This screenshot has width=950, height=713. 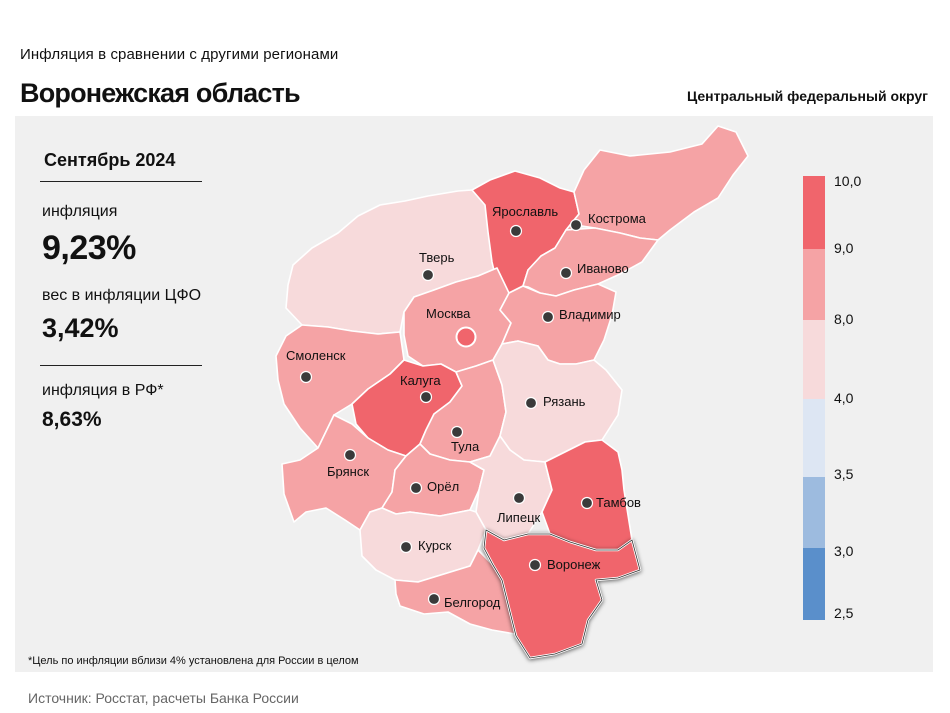 What do you see at coordinates (435, 545) in the screenshot?
I see `city-label-kursk: Курск` at bounding box center [435, 545].